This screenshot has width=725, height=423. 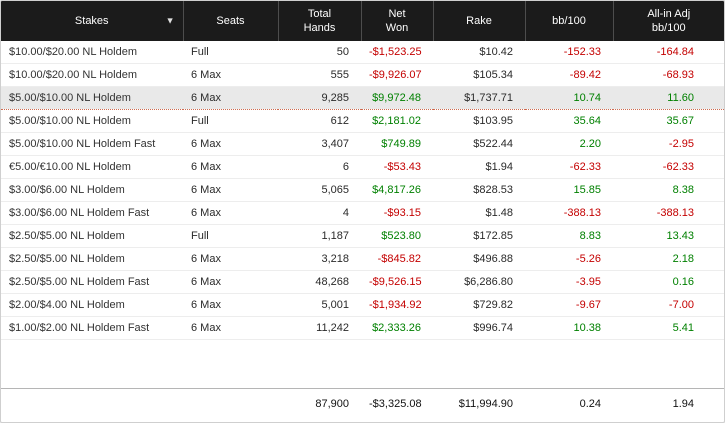 I want to click on totals-cell: $11,994.90, so click(x=479, y=403).